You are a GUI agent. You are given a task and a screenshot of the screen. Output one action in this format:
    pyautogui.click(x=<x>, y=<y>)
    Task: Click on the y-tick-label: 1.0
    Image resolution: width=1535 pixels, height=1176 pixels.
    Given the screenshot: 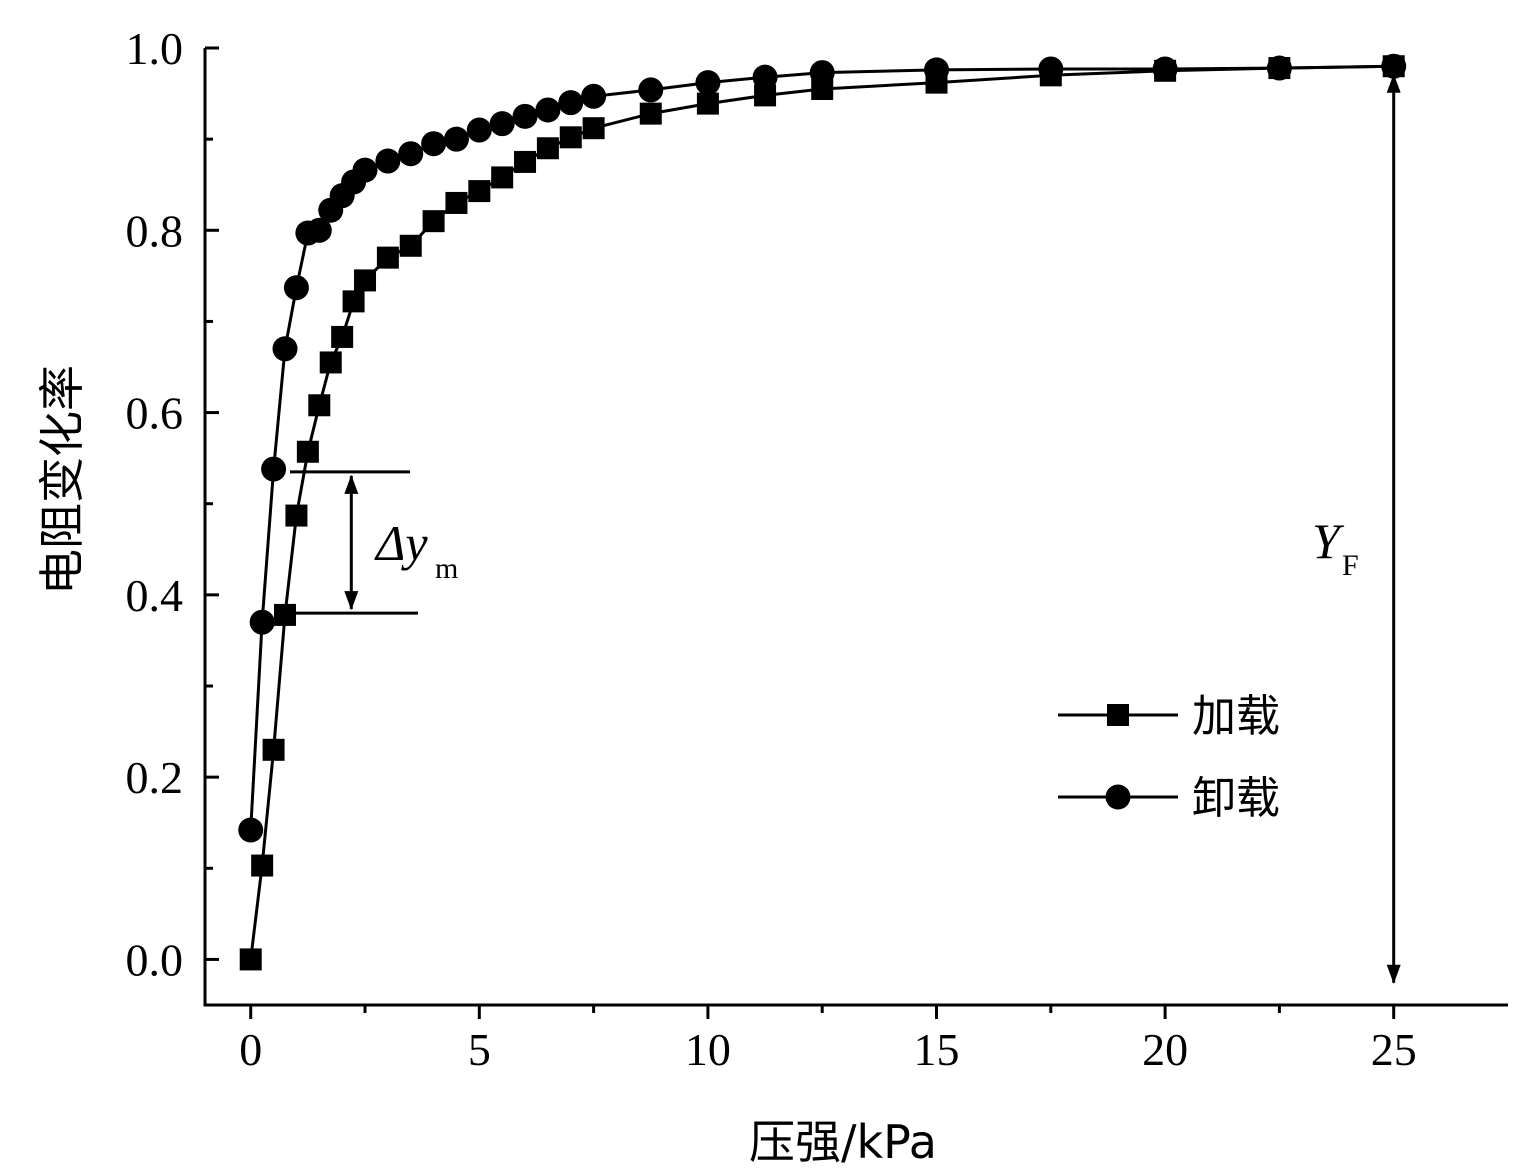 What is the action you would take?
    pyautogui.click(x=155, y=48)
    